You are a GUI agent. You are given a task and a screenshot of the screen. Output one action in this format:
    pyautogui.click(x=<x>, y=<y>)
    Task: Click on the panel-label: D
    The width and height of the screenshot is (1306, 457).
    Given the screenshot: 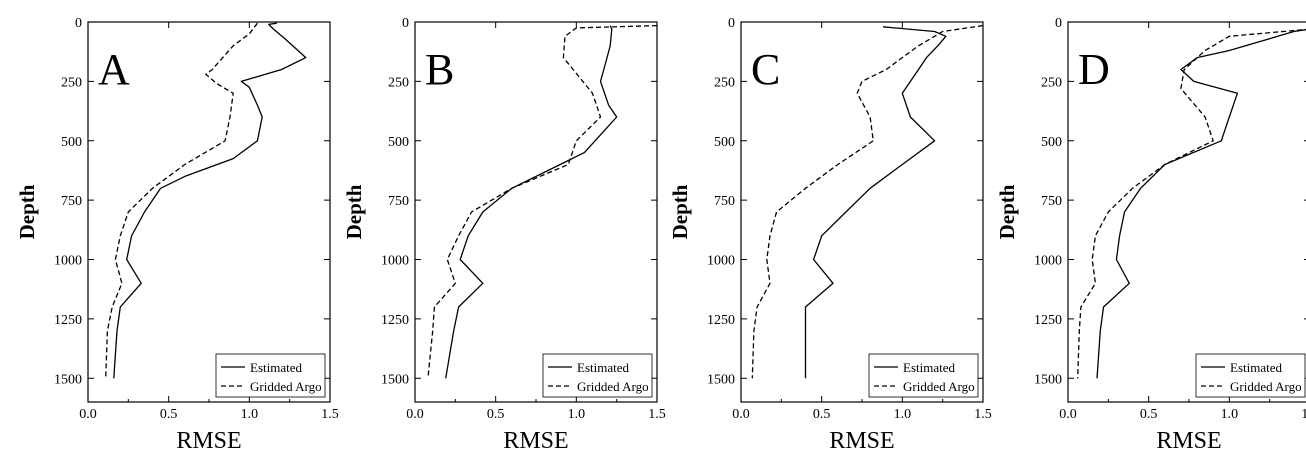 What is the action you would take?
    pyautogui.click(x=1094, y=69)
    